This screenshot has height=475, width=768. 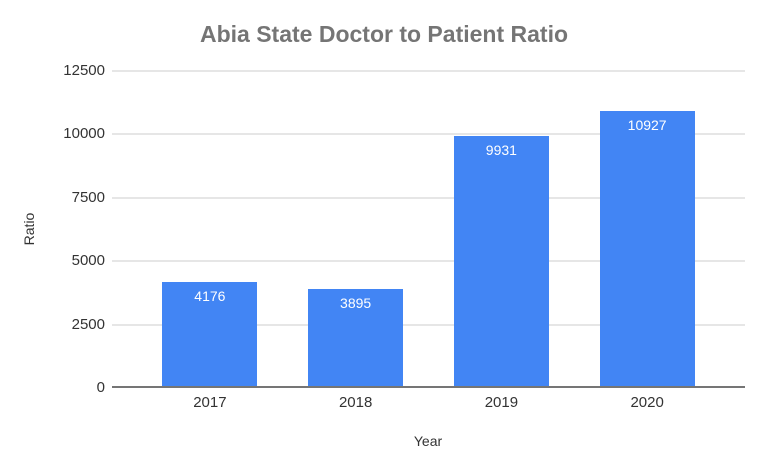 I want to click on y-axis-title: Ratio, so click(x=29, y=229).